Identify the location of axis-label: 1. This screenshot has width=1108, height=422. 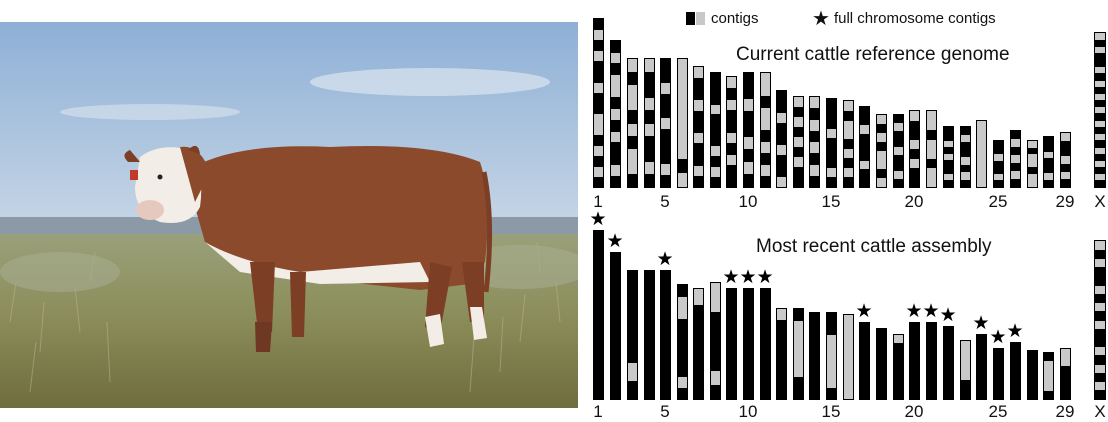
(598, 201).